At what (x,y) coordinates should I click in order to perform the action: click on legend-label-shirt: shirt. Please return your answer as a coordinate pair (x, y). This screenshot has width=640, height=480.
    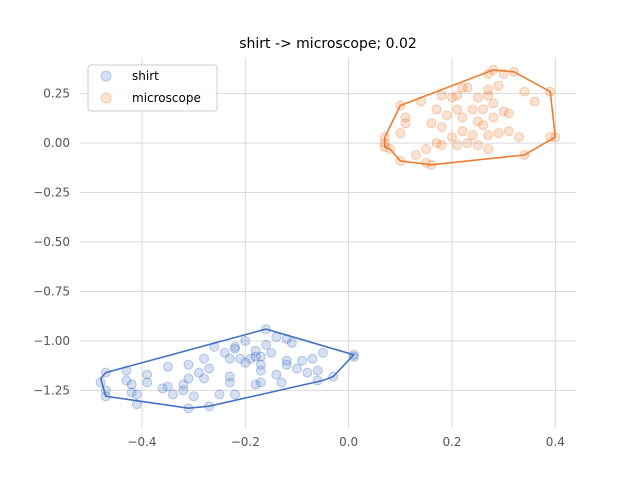
    Looking at the image, I should click on (145, 76).